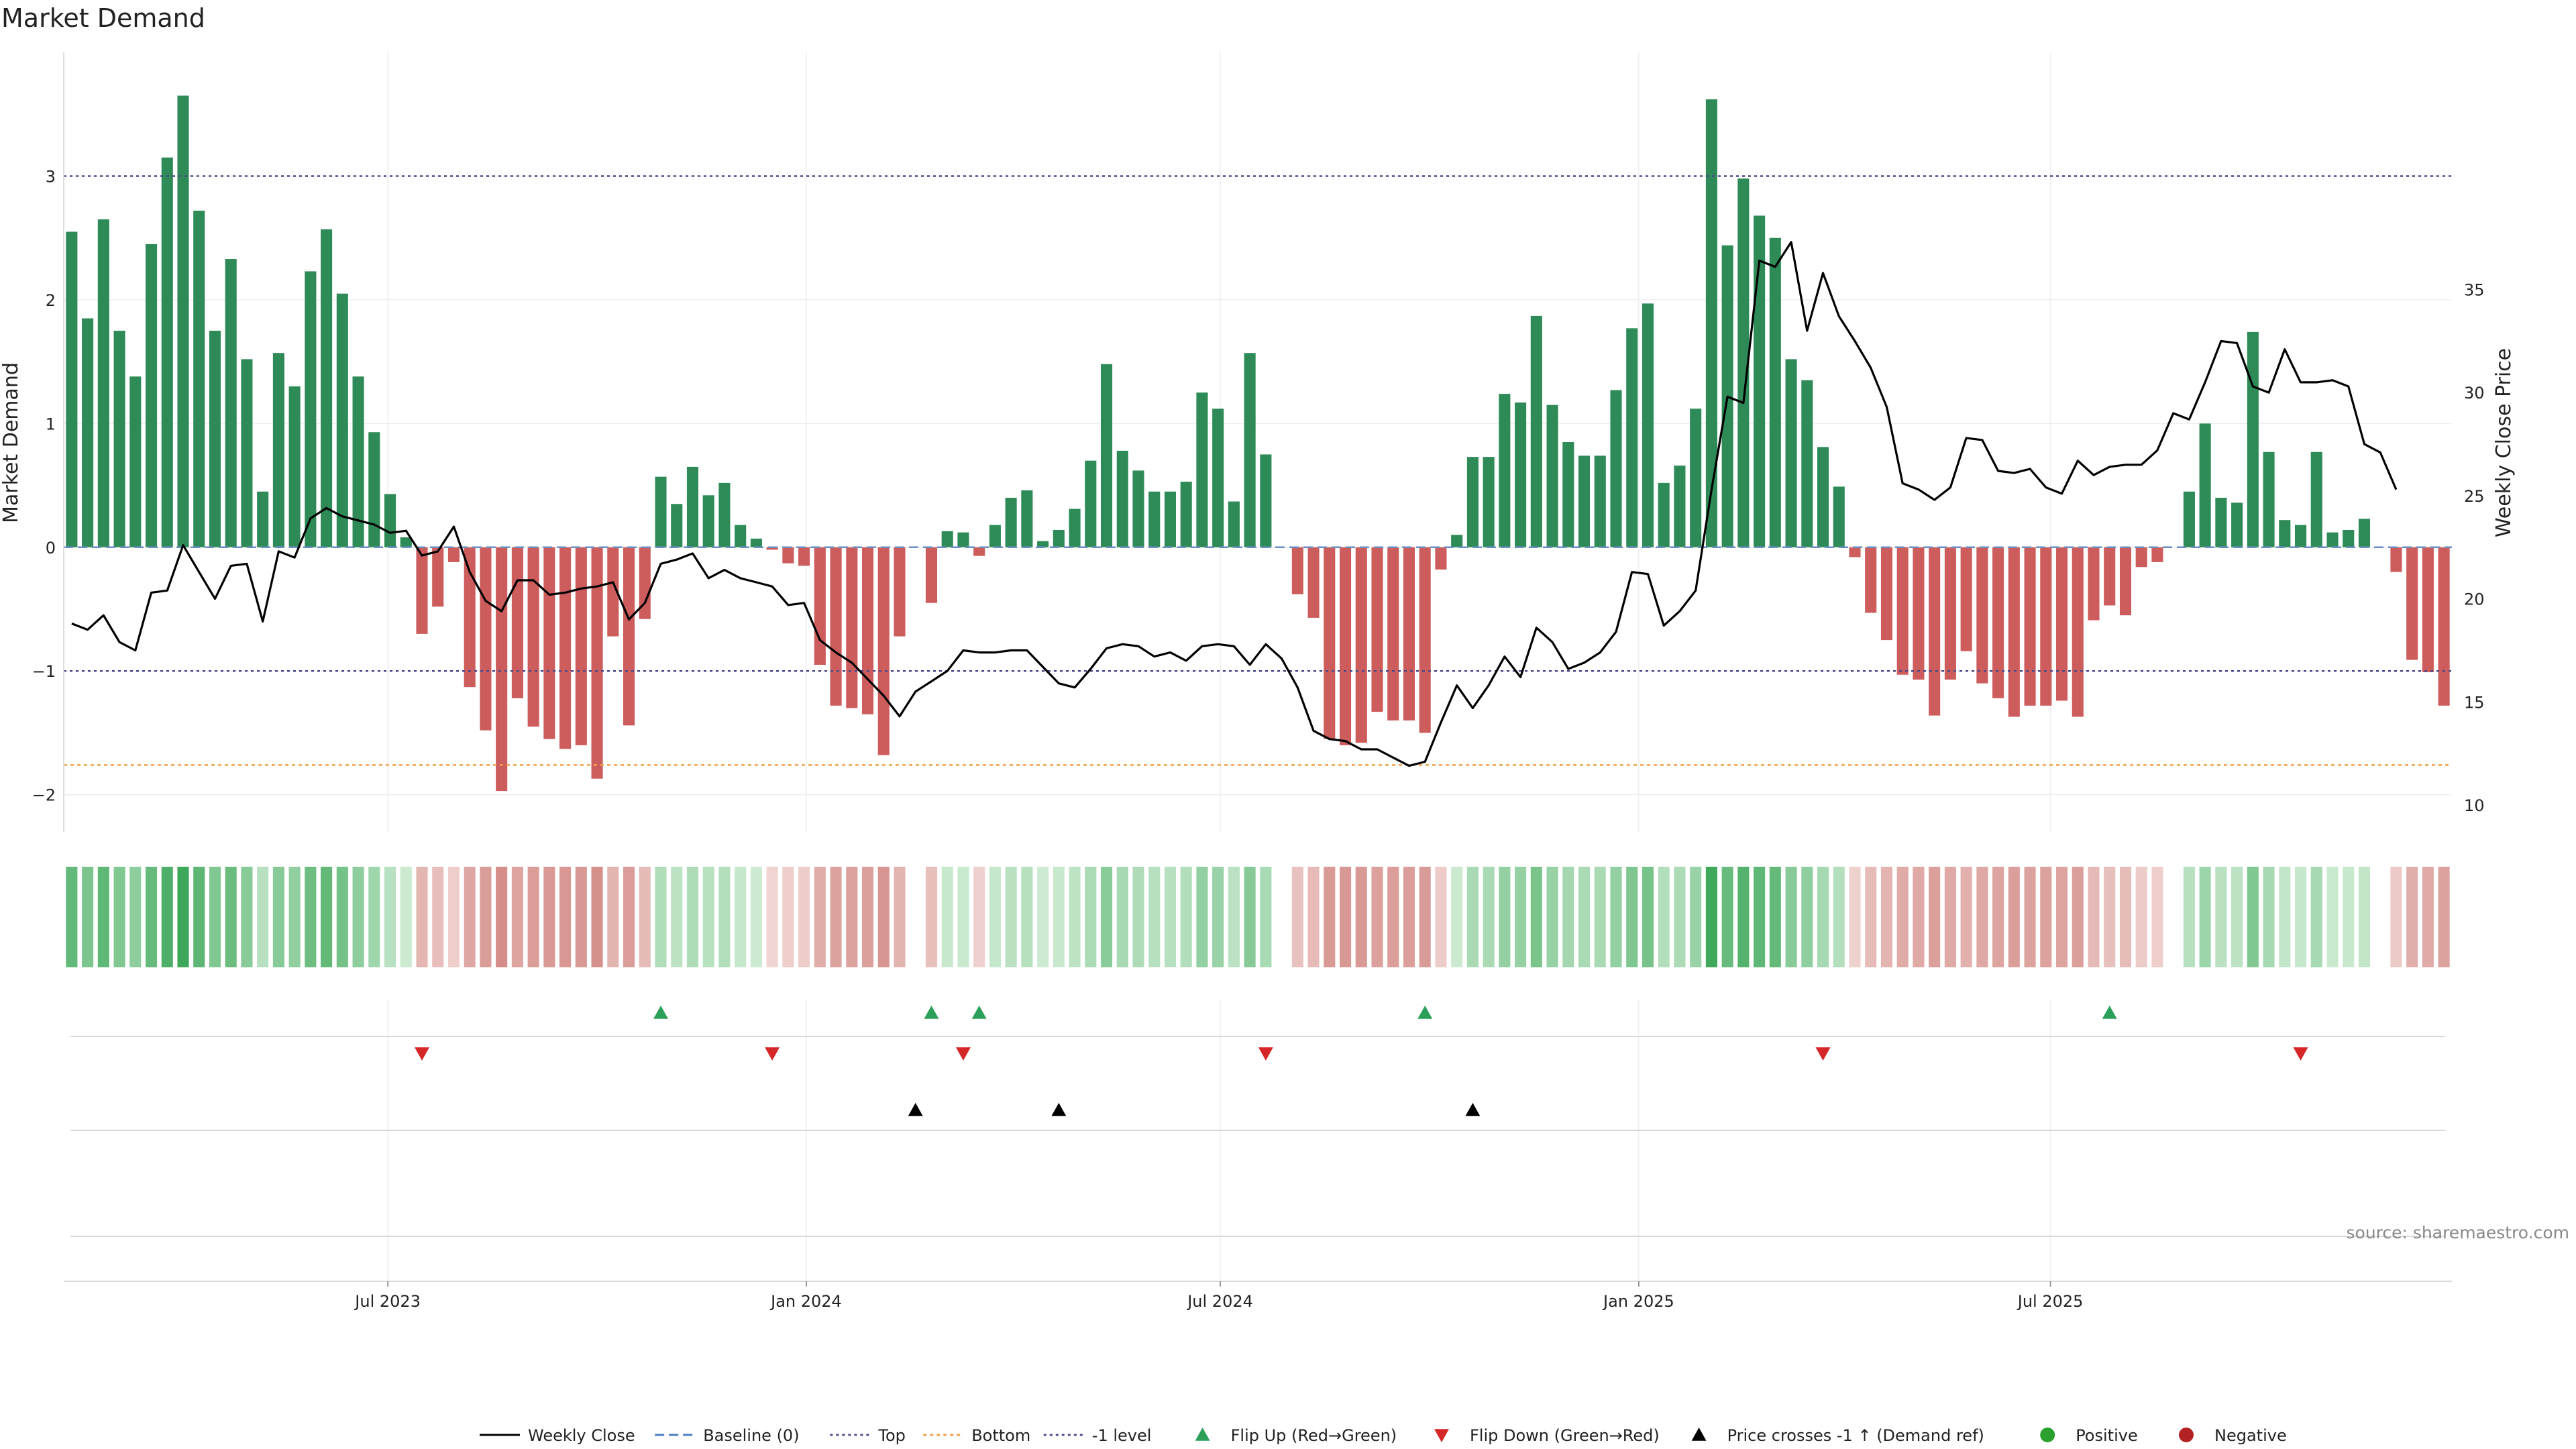 This screenshot has height=1449, width=2576. I want to click on y-axis-label: Market Demand, so click(11, 442).